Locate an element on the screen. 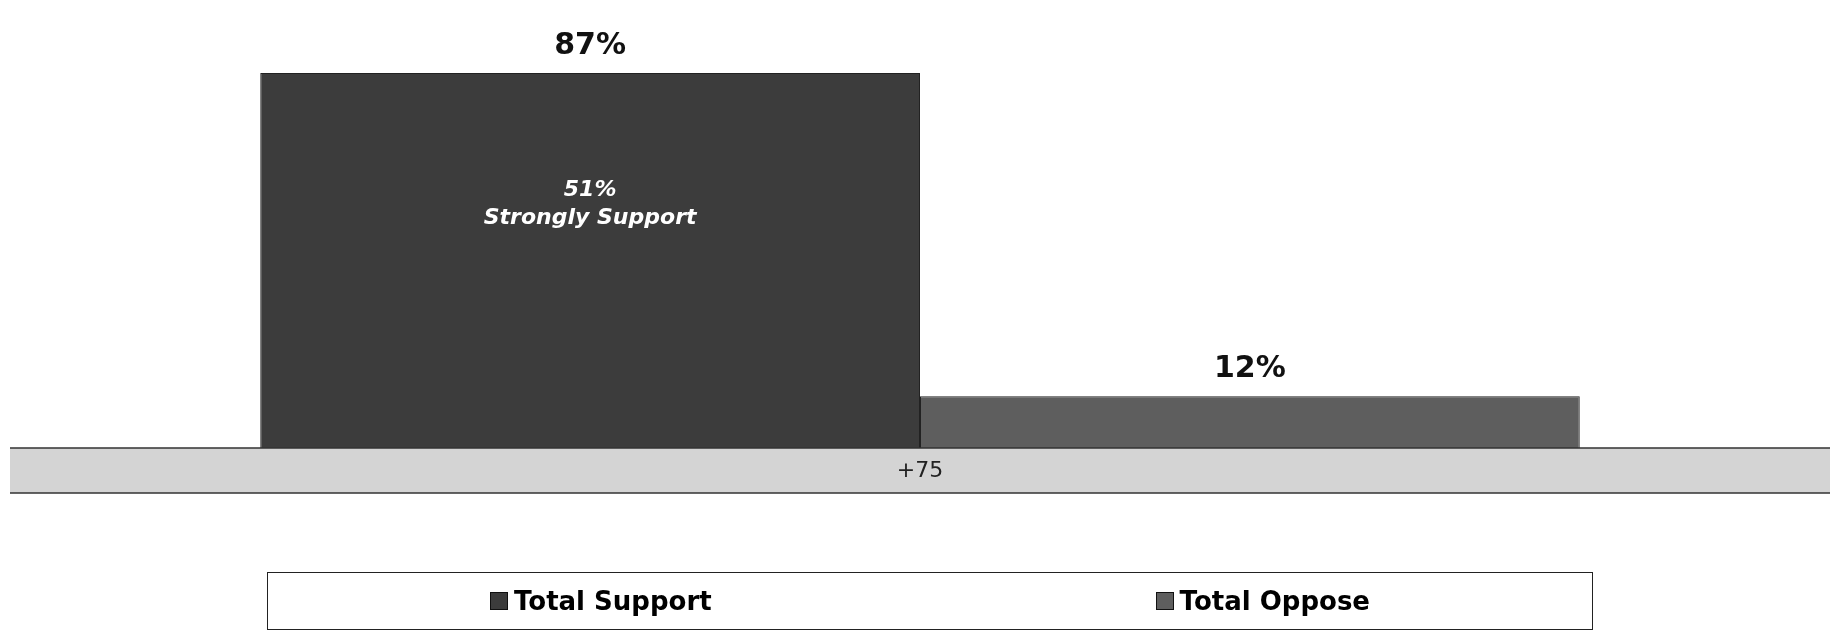 Image resolution: width=1830 pixels, height=636 pixels. legend-label: Total Oppose is located at coordinates (1274, 601).